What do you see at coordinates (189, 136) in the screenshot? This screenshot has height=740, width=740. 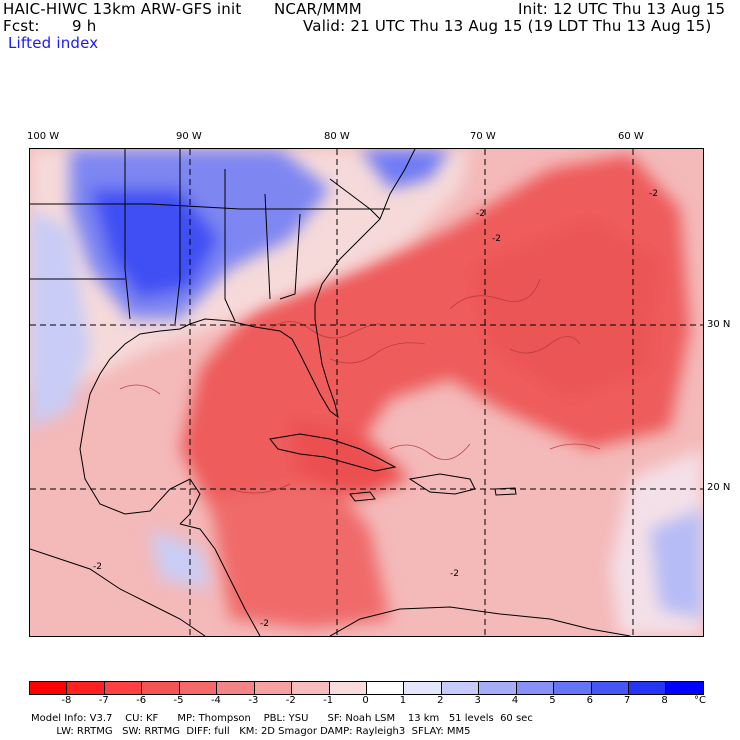 I see `lon-label-90w: 90 W` at bounding box center [189, 136].